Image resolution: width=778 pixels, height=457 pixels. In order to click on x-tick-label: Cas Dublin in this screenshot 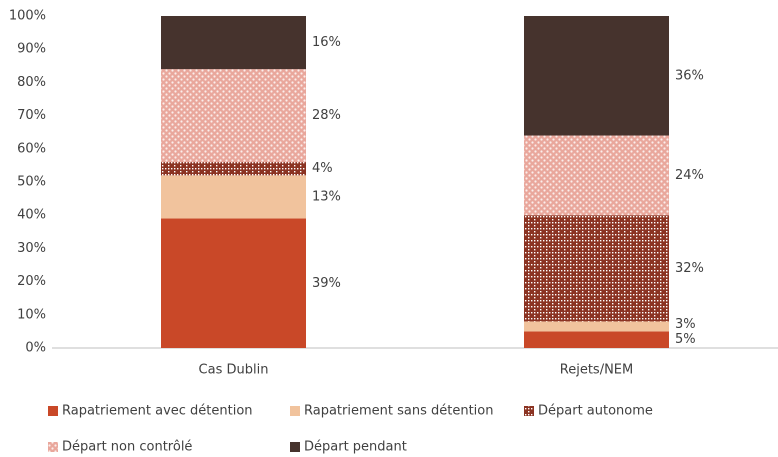, I will do `click(234, 370)`.